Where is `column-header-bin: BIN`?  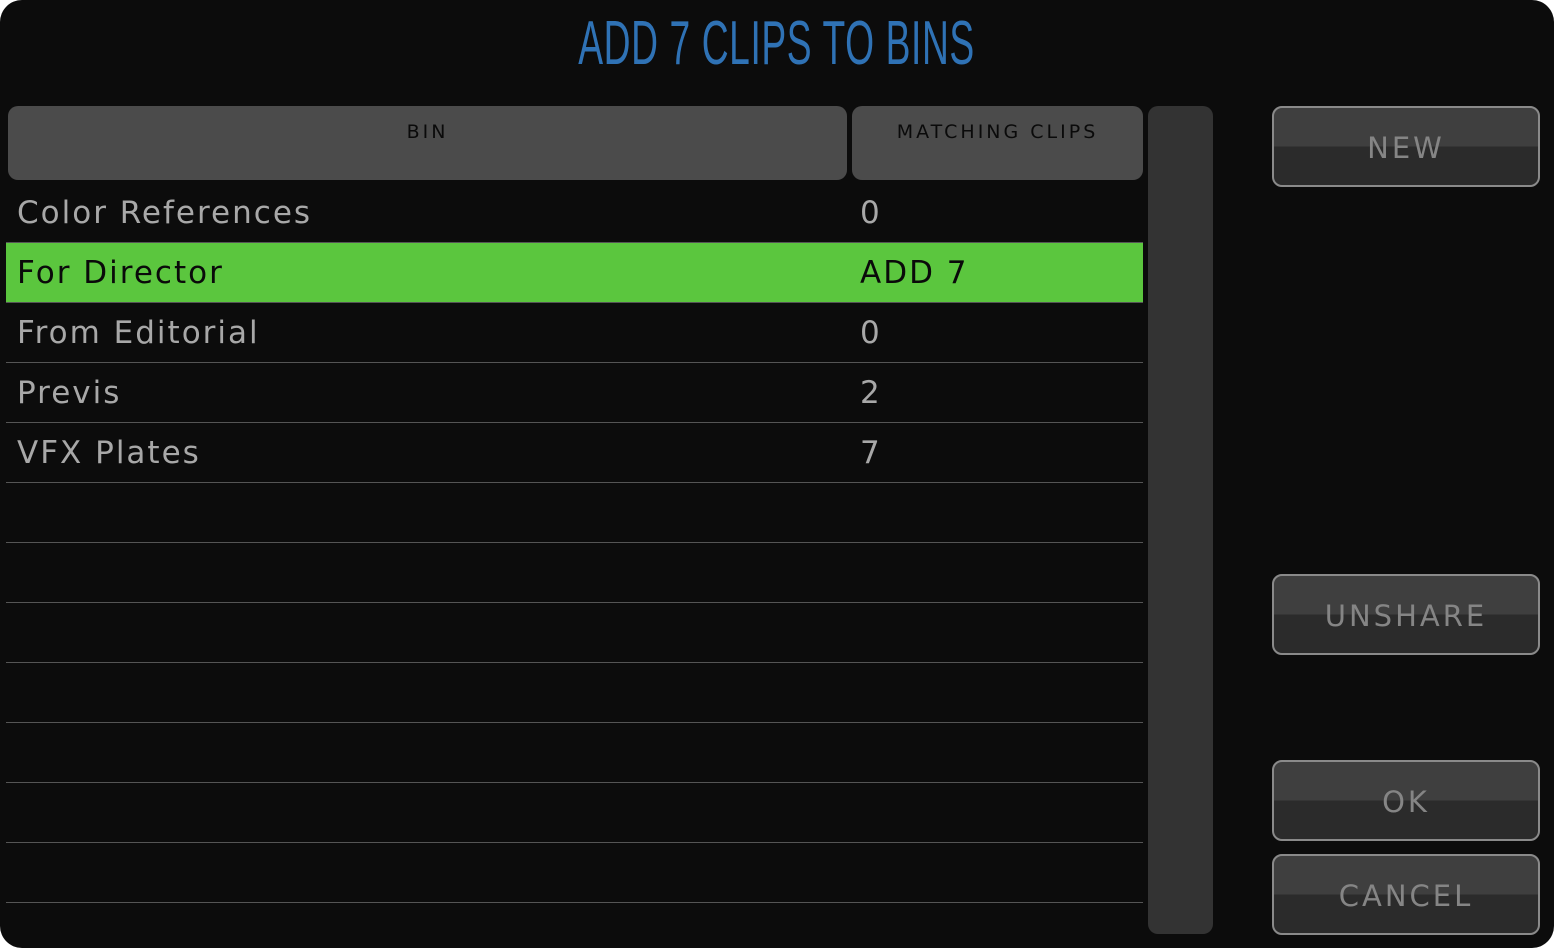
column-header-bin: BIN is located at coordinates (427, 143).